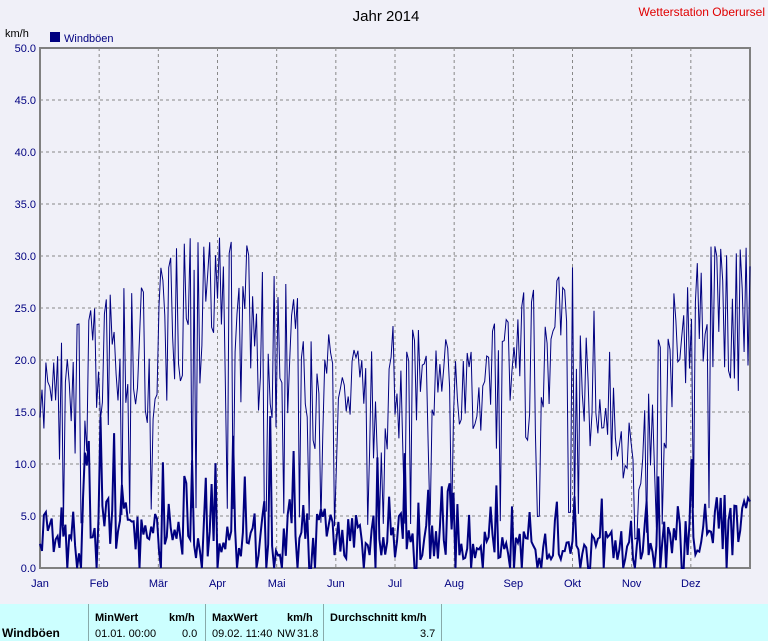 The width and height of the screenshot is (768, 641). I want to click on avg-cell: Durchschnitt km/h 3.7, so click(382, 622).